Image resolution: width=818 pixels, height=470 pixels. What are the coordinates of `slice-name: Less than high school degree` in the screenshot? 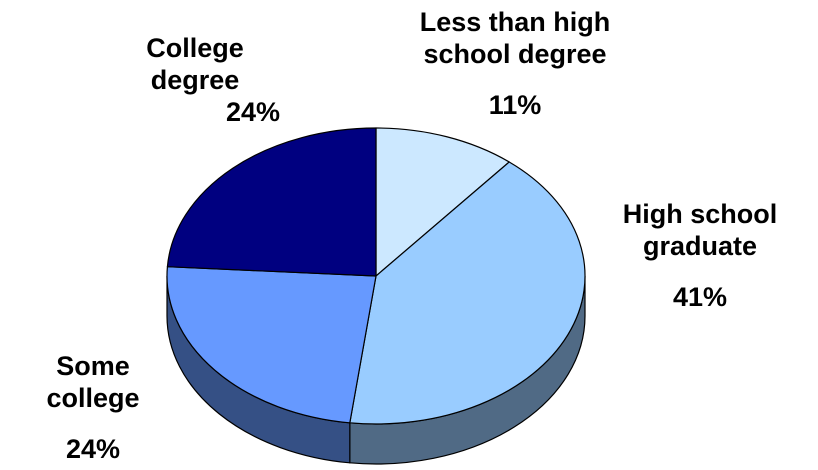 It's located at (515, 38).